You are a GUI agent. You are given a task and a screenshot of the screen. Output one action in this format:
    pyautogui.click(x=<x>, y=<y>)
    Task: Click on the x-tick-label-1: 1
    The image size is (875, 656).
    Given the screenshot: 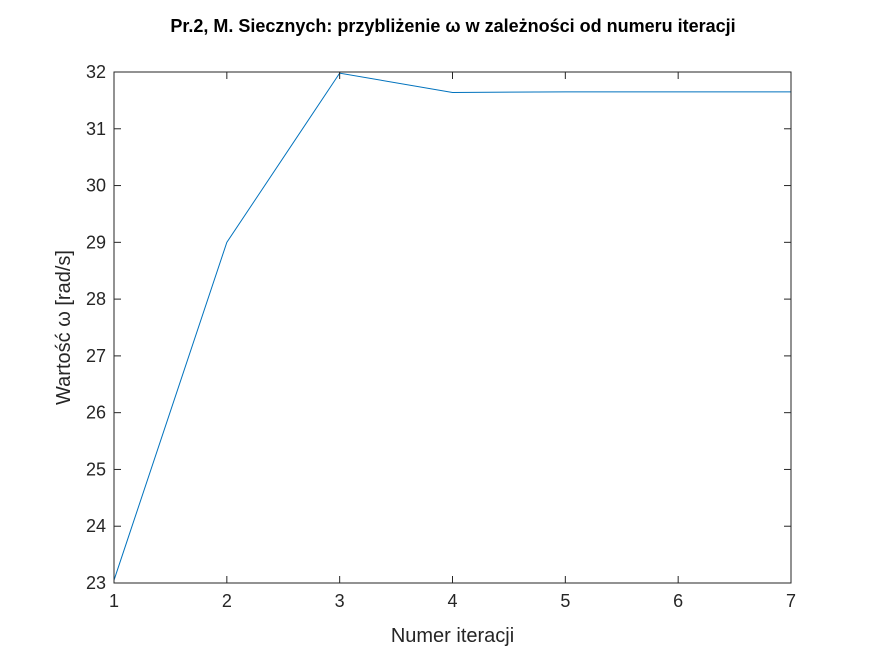 What is the action you would take?
    pyautogui.click(x=114, y=601)
    